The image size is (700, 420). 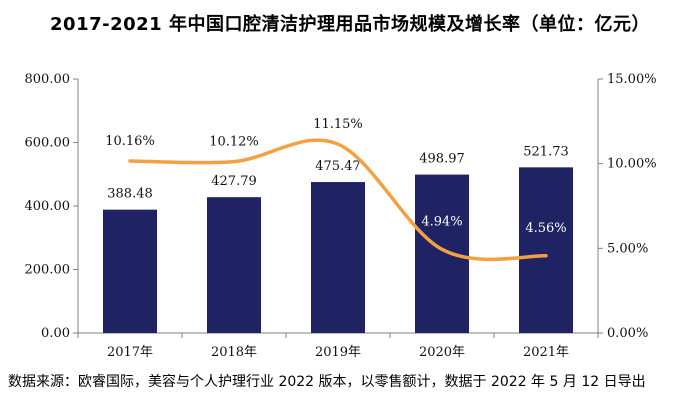 I want to click on y-left-tick-label: 0.00, so click(x=55, y=333).